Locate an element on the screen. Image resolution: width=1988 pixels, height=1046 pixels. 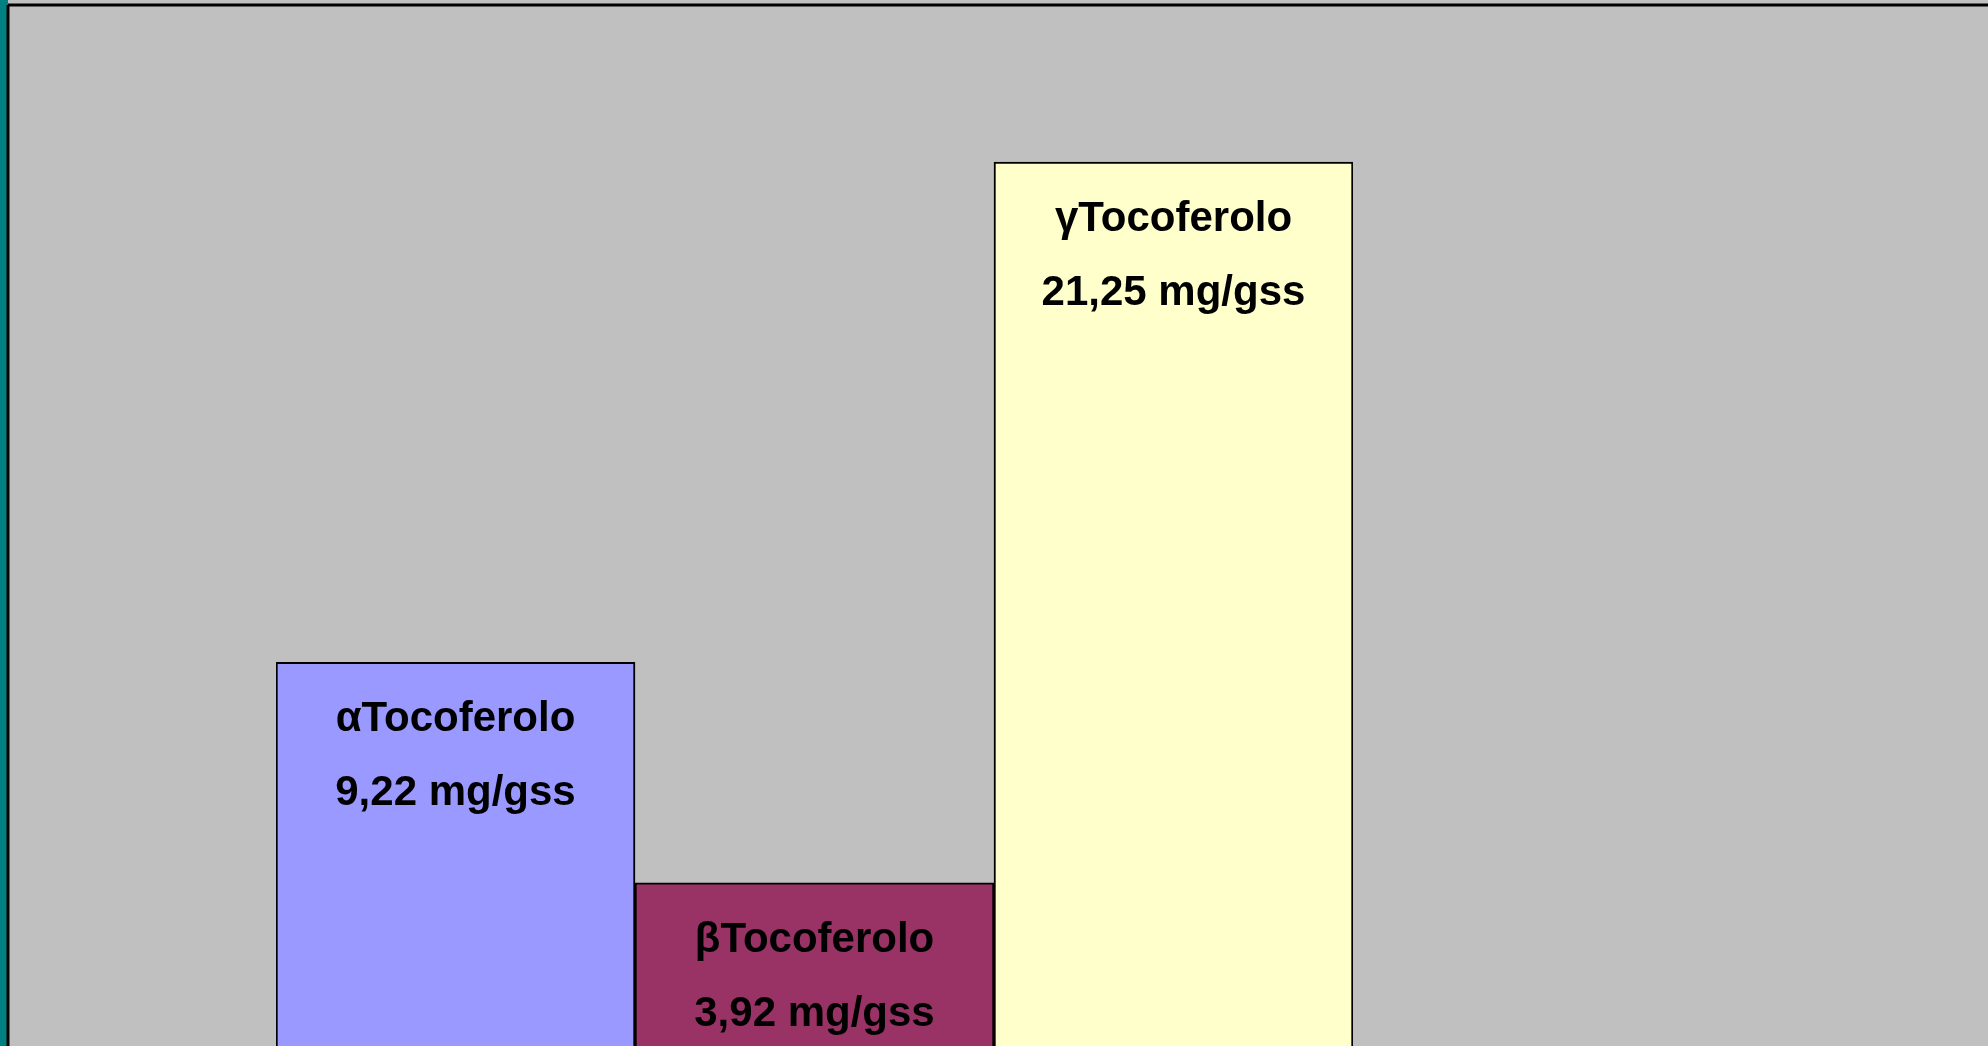
data-label: 21,25 mg/gss is located at coordinates (1173, 290).